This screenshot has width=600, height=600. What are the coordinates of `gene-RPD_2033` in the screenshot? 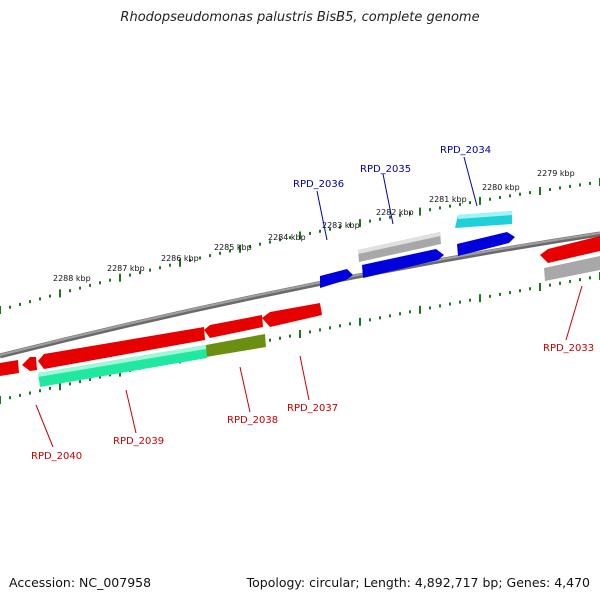 It's located at (570, 249).